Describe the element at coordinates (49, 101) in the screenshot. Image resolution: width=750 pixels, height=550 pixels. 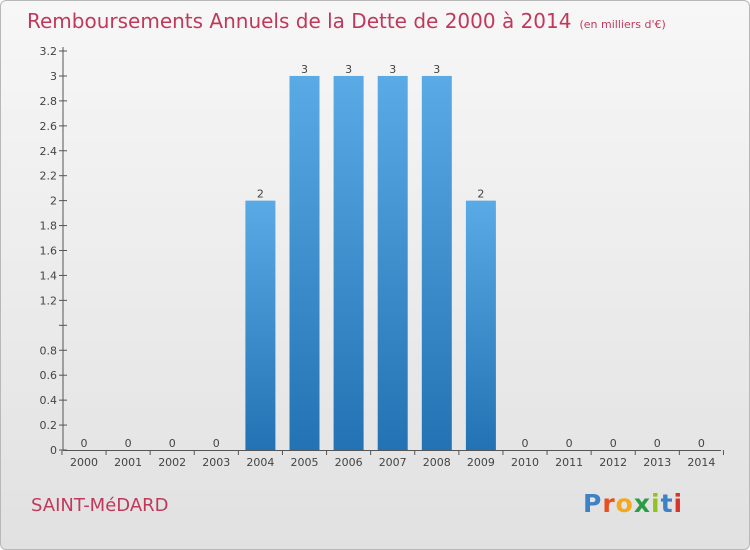
I see `y-tick-label: 2.8` at that location.